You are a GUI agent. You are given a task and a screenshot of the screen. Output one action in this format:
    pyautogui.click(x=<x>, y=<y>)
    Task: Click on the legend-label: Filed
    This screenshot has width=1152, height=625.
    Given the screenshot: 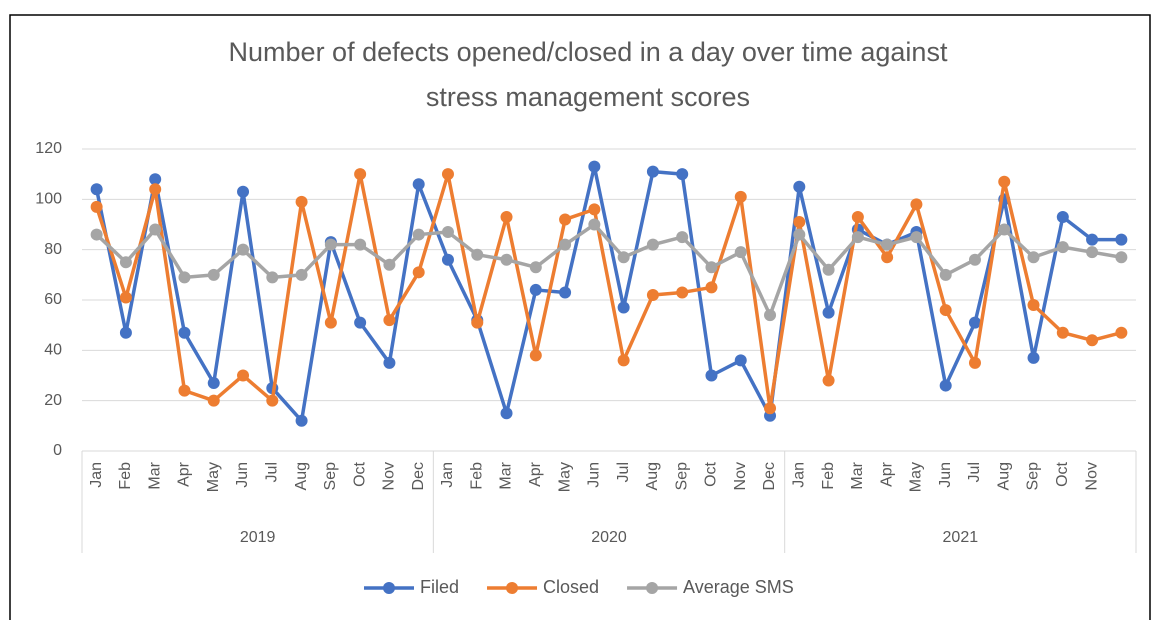 What is the action you would take?
    pyautogui.click(x=439, y=587)
    